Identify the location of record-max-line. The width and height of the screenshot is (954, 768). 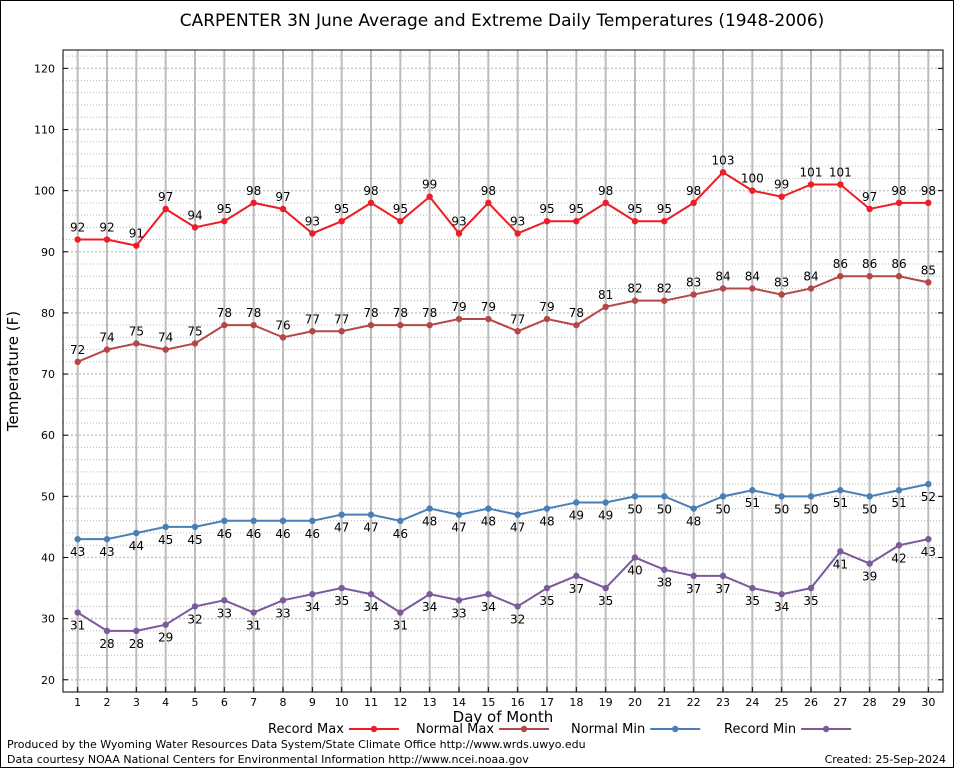
(503, 209).